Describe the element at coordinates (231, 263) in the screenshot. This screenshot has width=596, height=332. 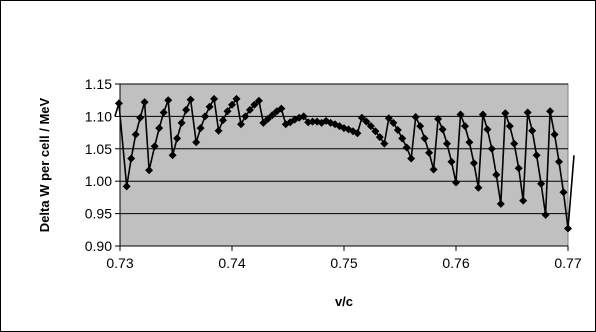
I see `x-tick-label: 0.74` at that location.